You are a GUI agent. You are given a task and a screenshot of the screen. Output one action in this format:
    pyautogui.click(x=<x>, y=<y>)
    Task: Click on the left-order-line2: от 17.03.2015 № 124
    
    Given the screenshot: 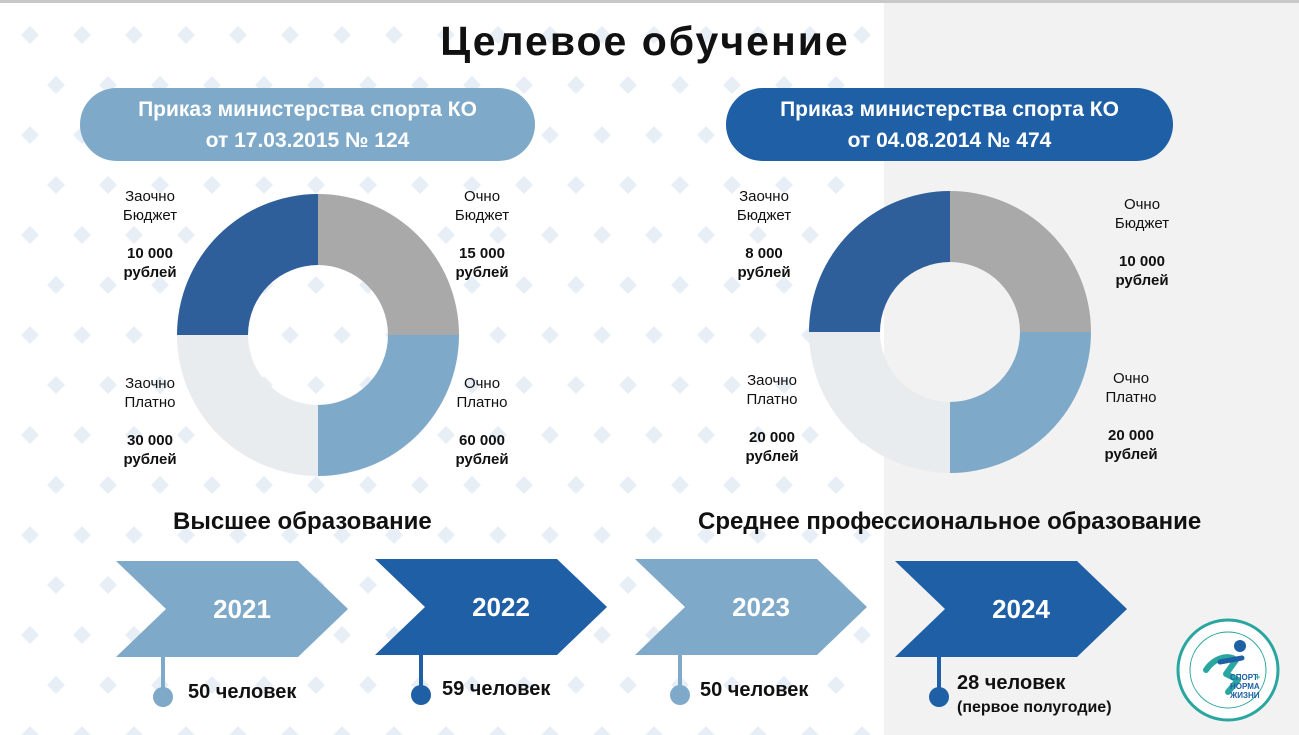 What is the action you would take?
    pyautogui.click(x=307, y=140)
    